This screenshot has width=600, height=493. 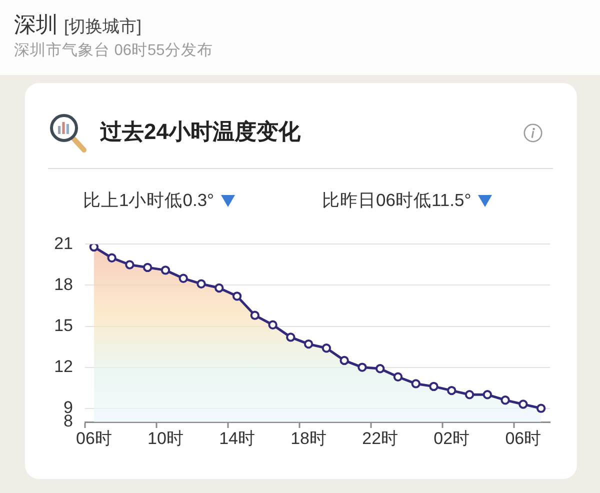 What do you see at coordinates (237, 438) in the screenshot?
I see `x-tick-label: 14时` at bounding box center [237, 438].